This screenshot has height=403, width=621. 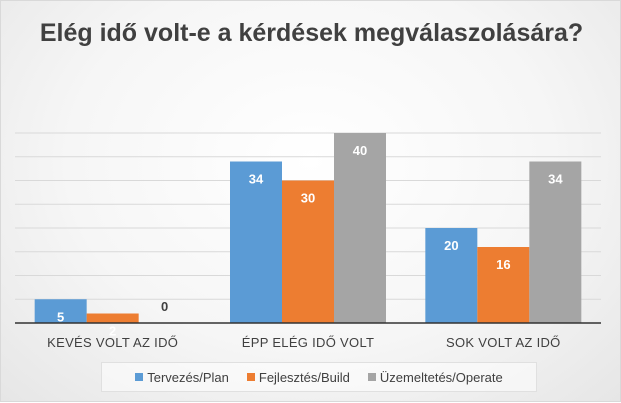 What do you see at coordinates (112, 331) in the screenshot?
I see `data-label: 2` at bounding box center [112, 331].